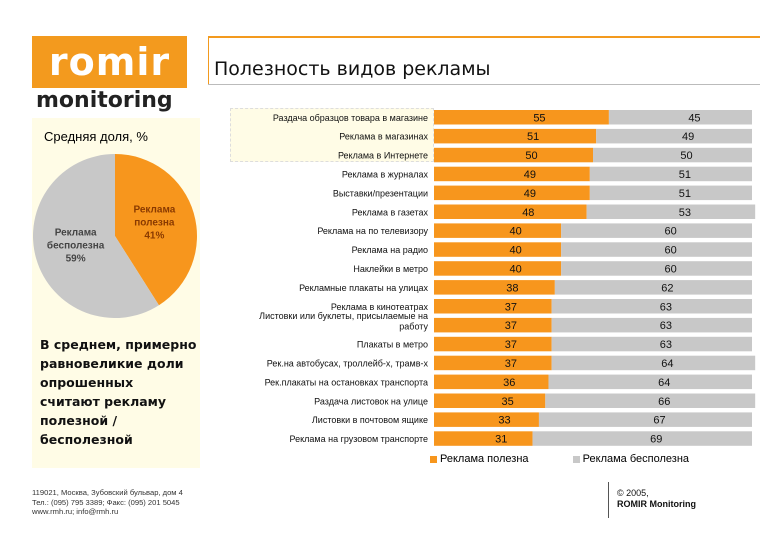  What do you see at coordinates (363, 288) in the screenshot?
I see `category-label: Рекламные плакаты на улицах` at bounding box center [363, 288].